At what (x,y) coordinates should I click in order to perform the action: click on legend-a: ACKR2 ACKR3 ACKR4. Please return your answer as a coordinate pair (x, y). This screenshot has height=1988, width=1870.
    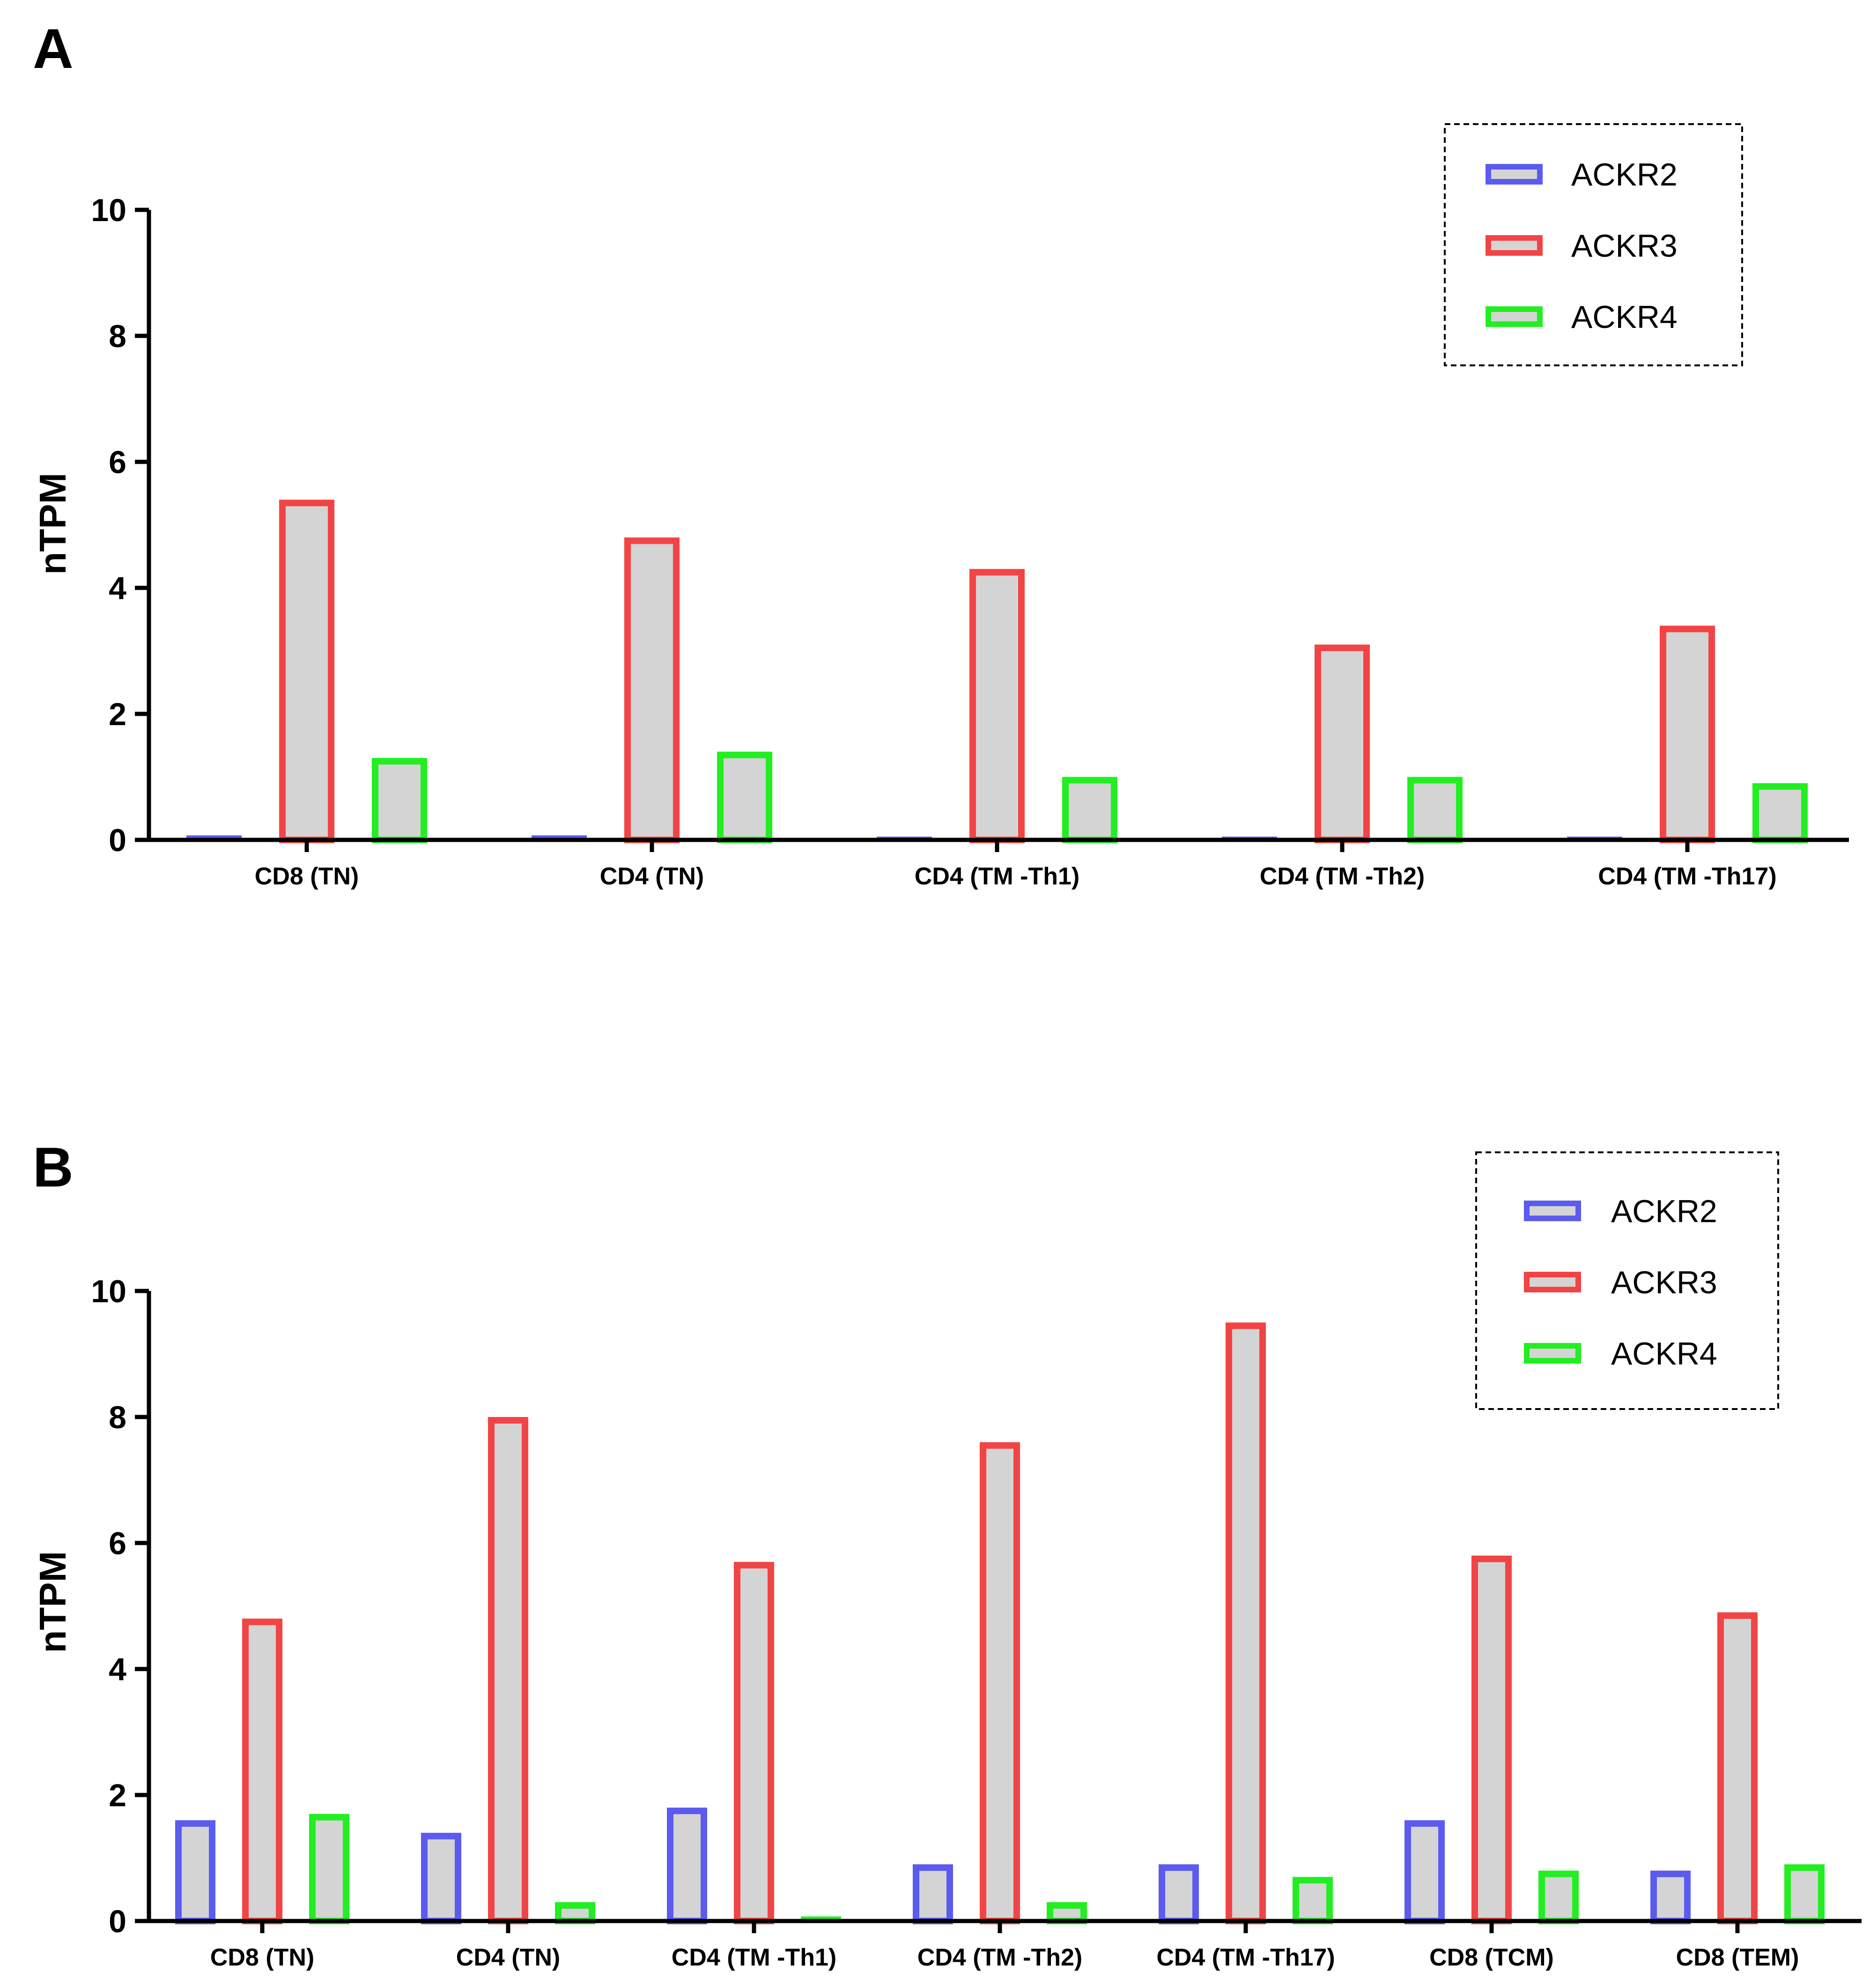
    Looking at the image, I should click on (1593, 244).